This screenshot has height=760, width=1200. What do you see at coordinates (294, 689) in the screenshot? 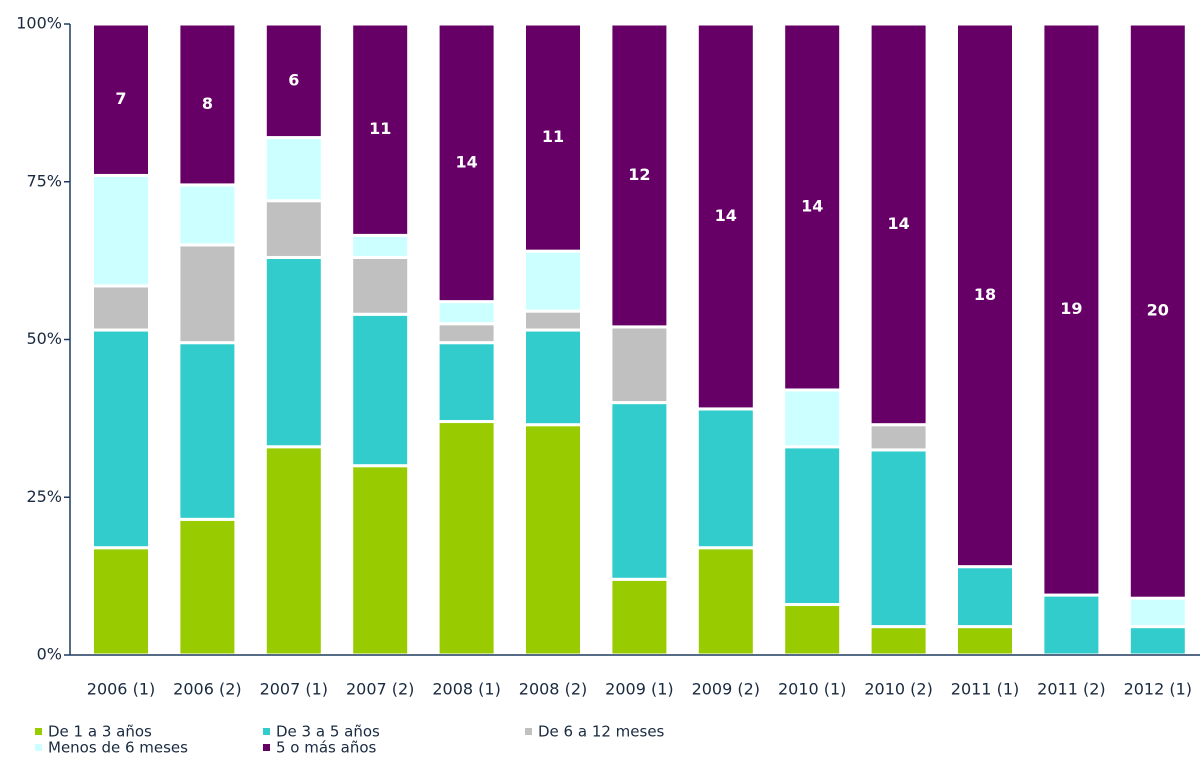
I see `x-tick-label: 2007 (1)` at bounding box center [294, 689].